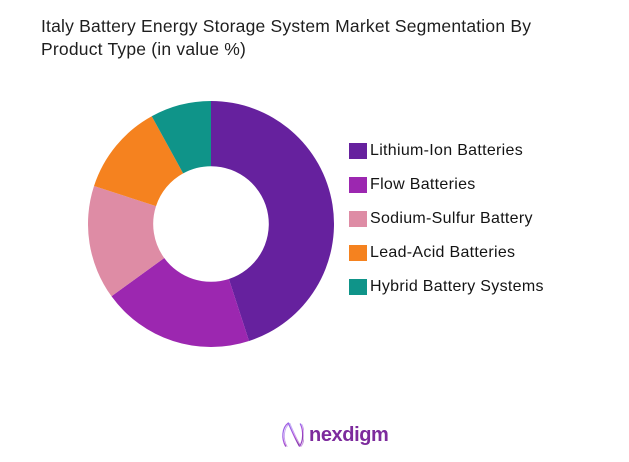 This screenshot has height=462, width=629. I want to click on legend-swatch-sodium-sulfur, so click(358, 219).